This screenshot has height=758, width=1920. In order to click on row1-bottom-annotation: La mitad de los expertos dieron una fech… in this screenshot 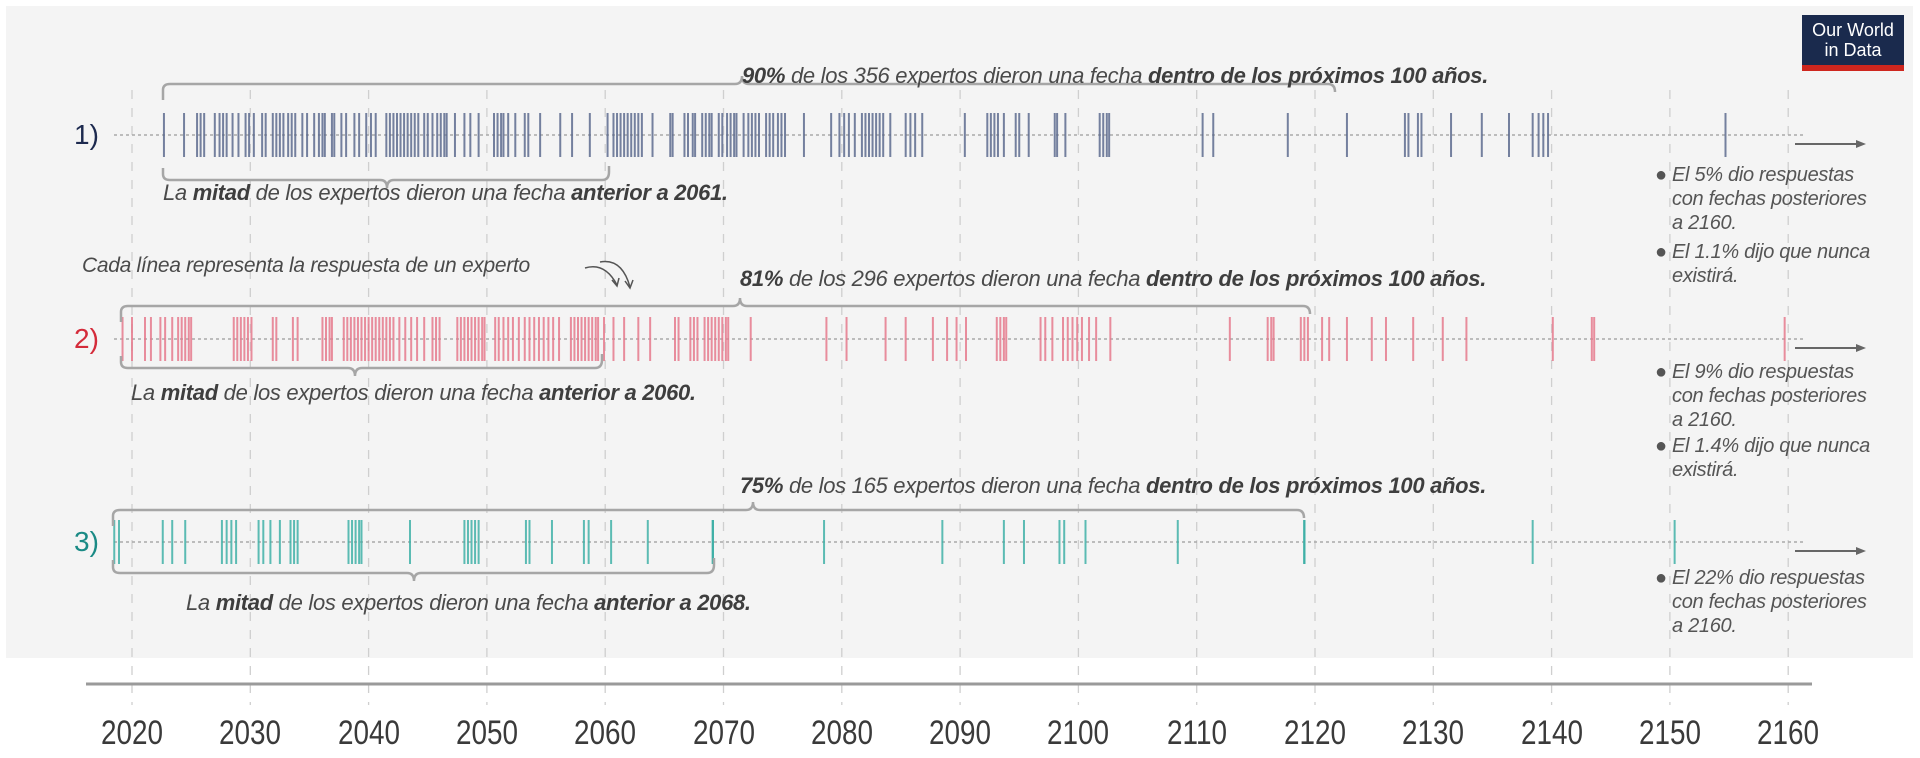, I will do `click(445, 192)`.